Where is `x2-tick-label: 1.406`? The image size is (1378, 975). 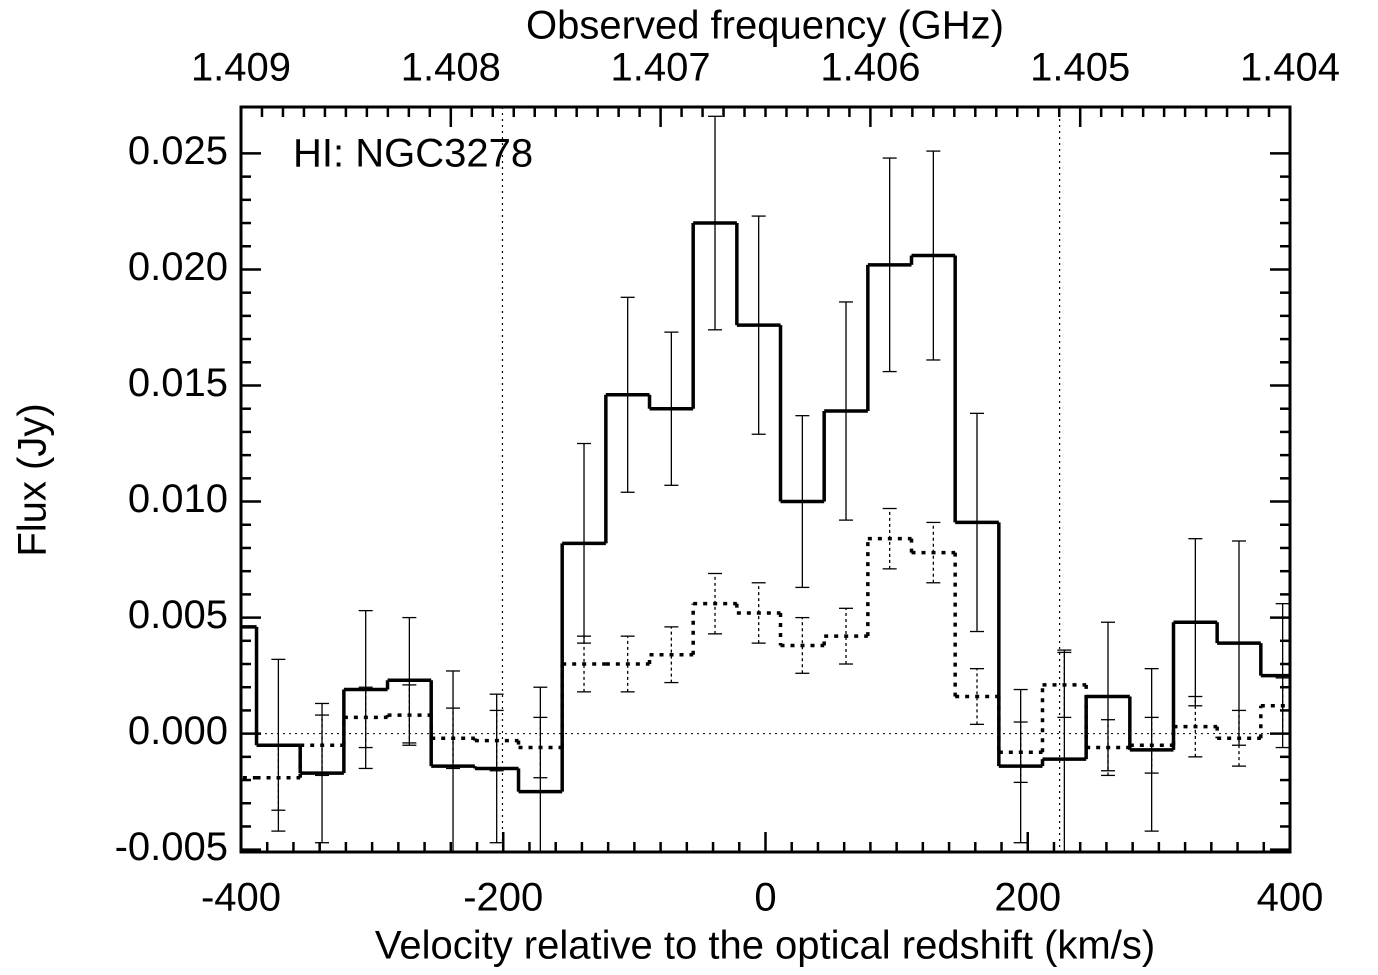 x2-tick-label: 1.406 is located at coordinates (870, 68).